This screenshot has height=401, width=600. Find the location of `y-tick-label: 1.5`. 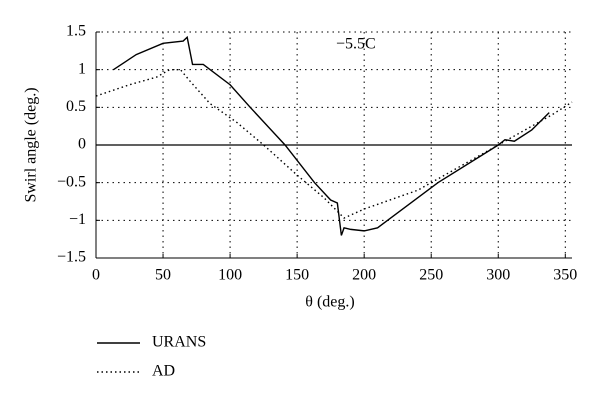

y-tick-label: 1.5 is located at coordinates (76, 31).